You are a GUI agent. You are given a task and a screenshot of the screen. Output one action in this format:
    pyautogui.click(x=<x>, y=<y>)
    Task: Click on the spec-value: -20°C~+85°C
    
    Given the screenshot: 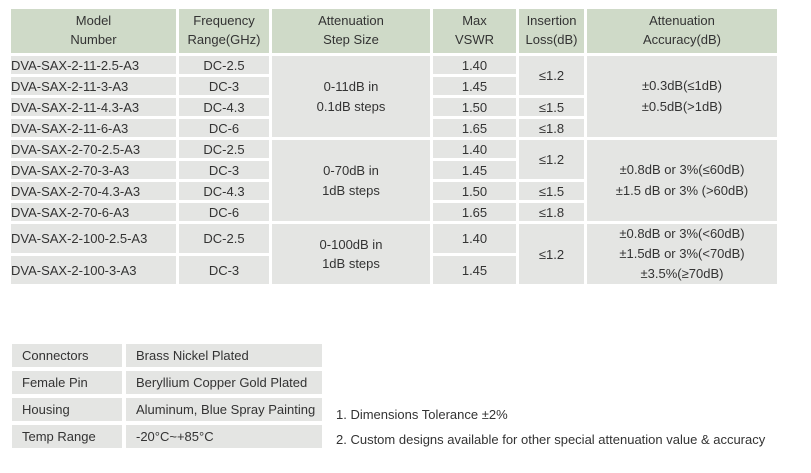 What is the action you would take?
    pyautogui.click(x=224, y=436)
    